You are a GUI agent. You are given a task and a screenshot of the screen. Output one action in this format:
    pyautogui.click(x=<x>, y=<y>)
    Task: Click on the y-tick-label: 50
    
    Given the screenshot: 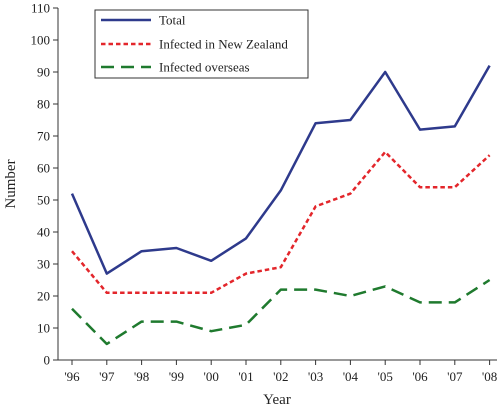 What is the action you would take?
    pyautogui.click(x=43, y=200)
    